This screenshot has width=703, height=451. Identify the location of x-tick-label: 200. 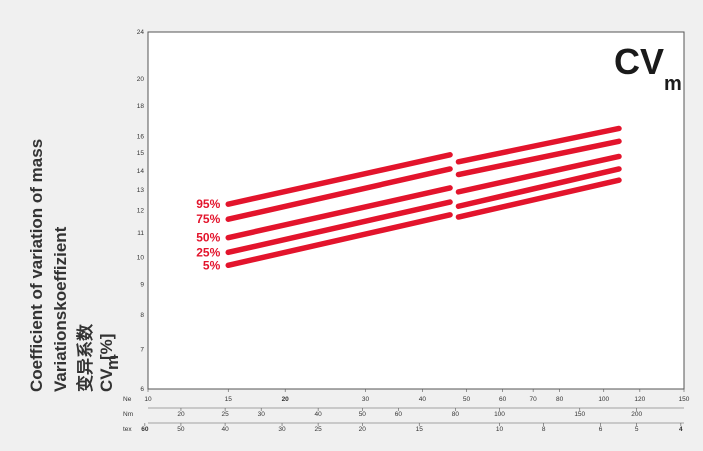
(636, 414).